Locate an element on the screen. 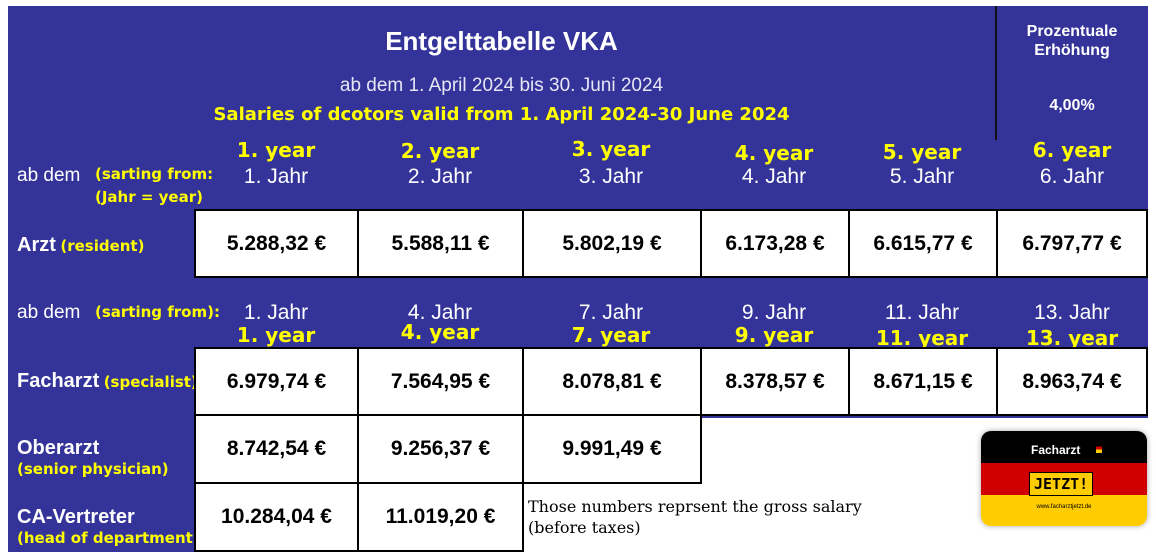 This screenshot has width=1156, height=558. row-label-arzt: Arzt (resident) is located at coordinates (80, 245).